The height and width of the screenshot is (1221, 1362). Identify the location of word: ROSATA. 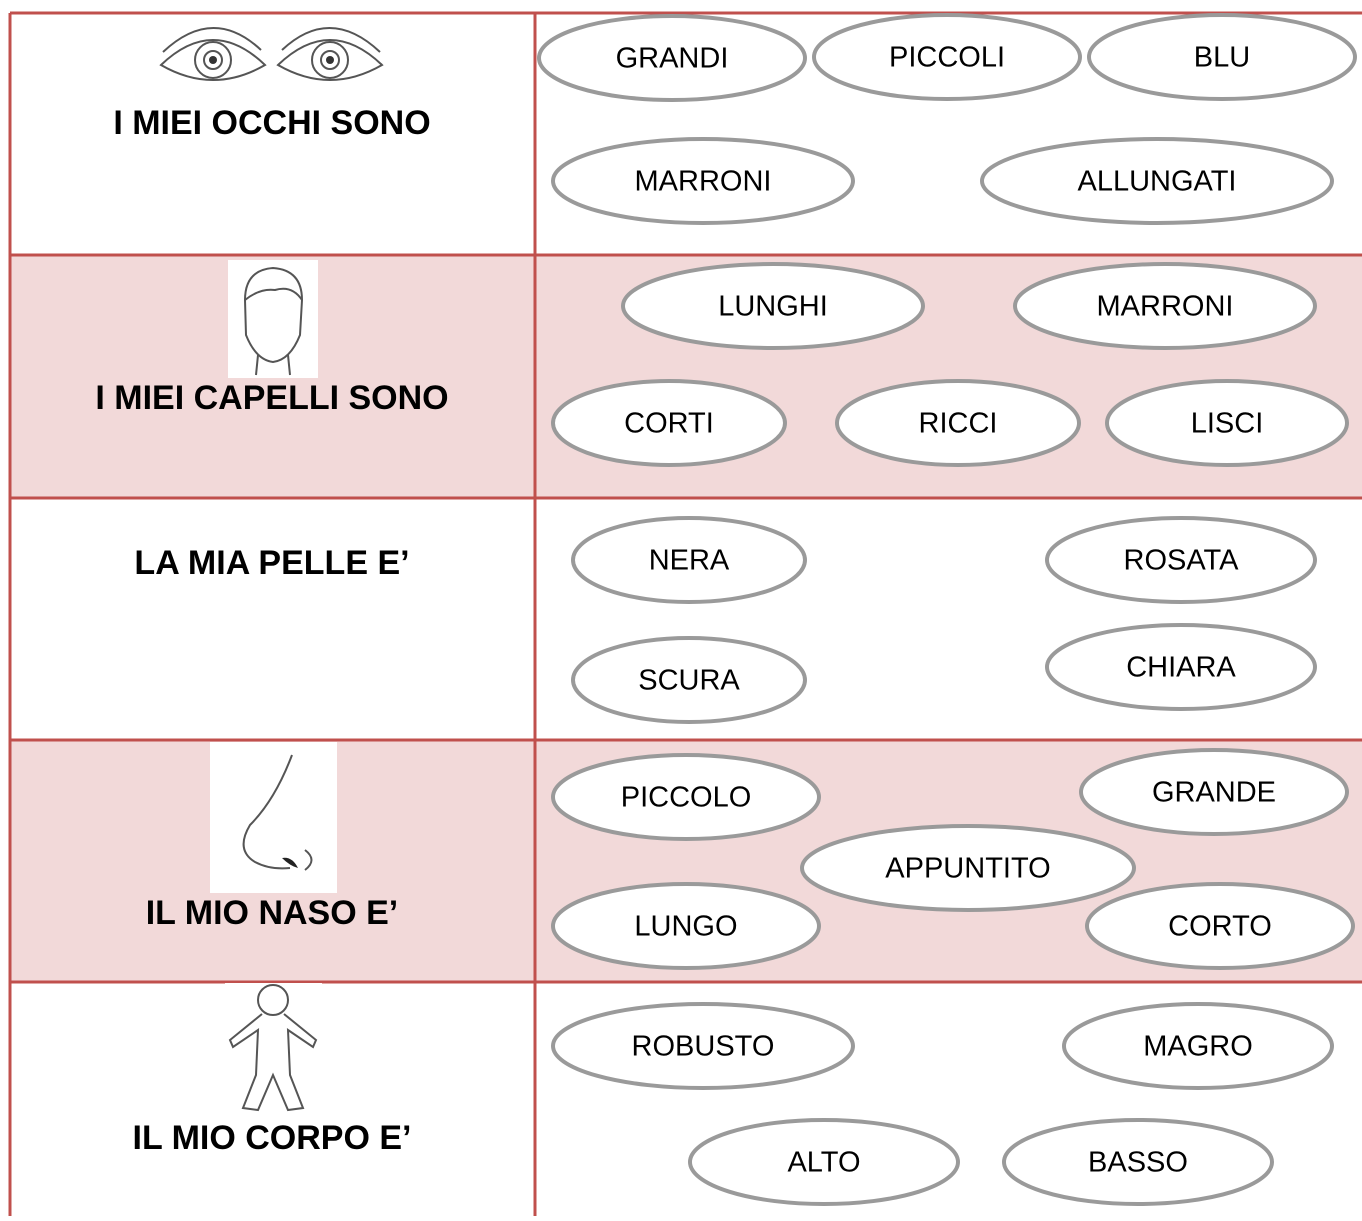
(1182, 561).